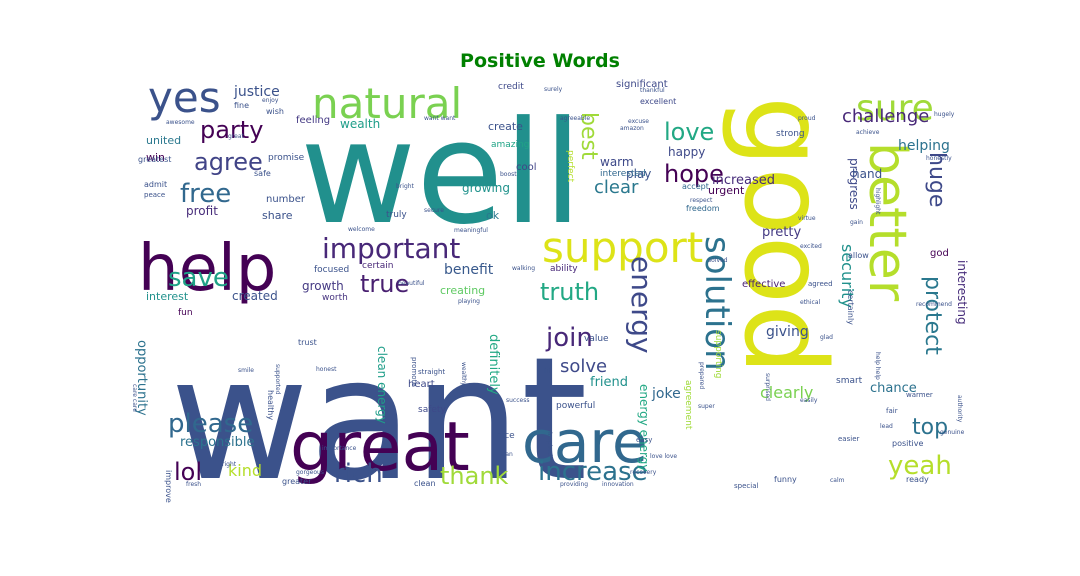  I want to click on word-142: surely, so click(553, 89).